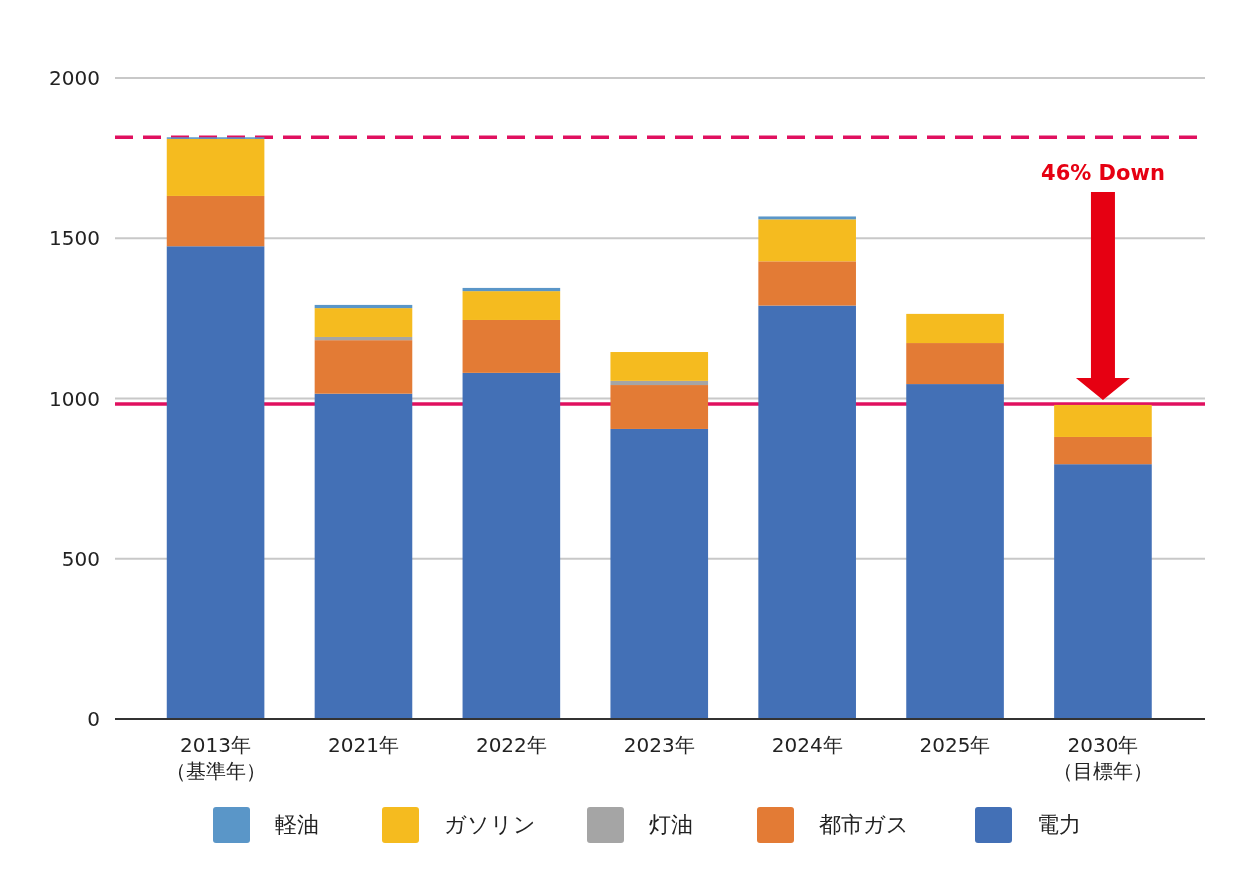  What do you see at coordinates (74, 238) in the screenshot?
I see `y-tick-label: 1500` at bounding box center [74, 238].